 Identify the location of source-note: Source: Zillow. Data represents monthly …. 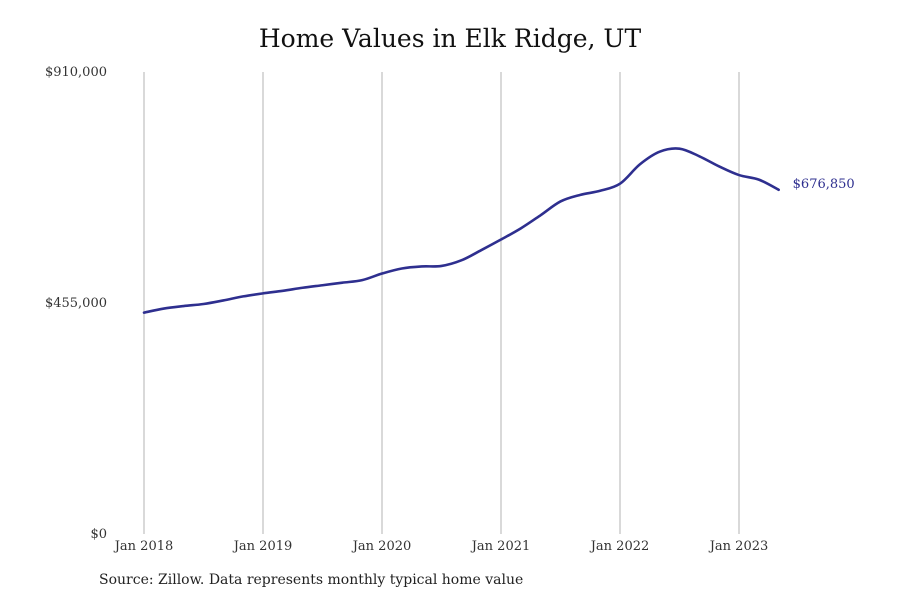
(311, 580).